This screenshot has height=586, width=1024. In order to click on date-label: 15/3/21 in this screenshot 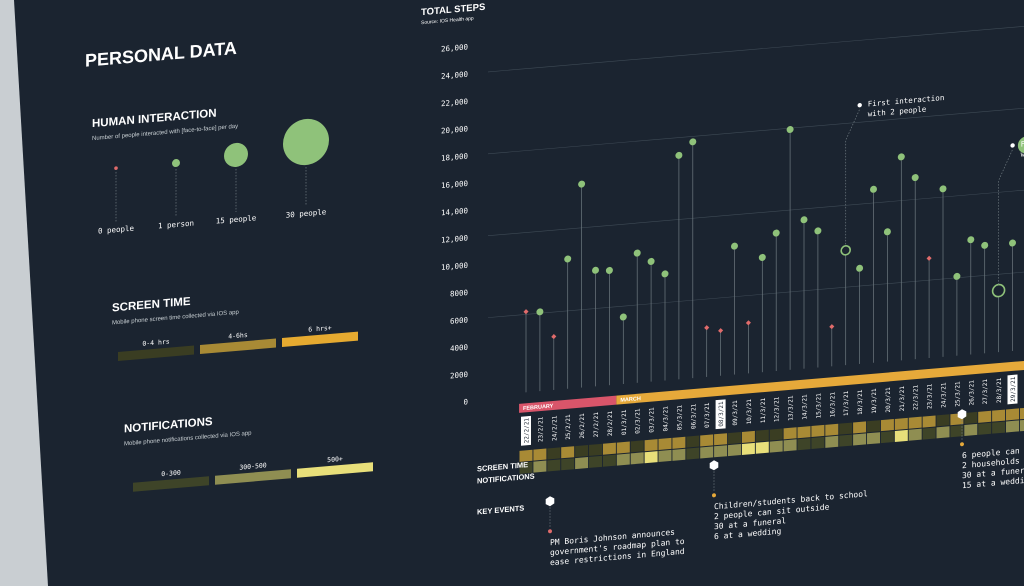, I will do `click(818, 405)`.